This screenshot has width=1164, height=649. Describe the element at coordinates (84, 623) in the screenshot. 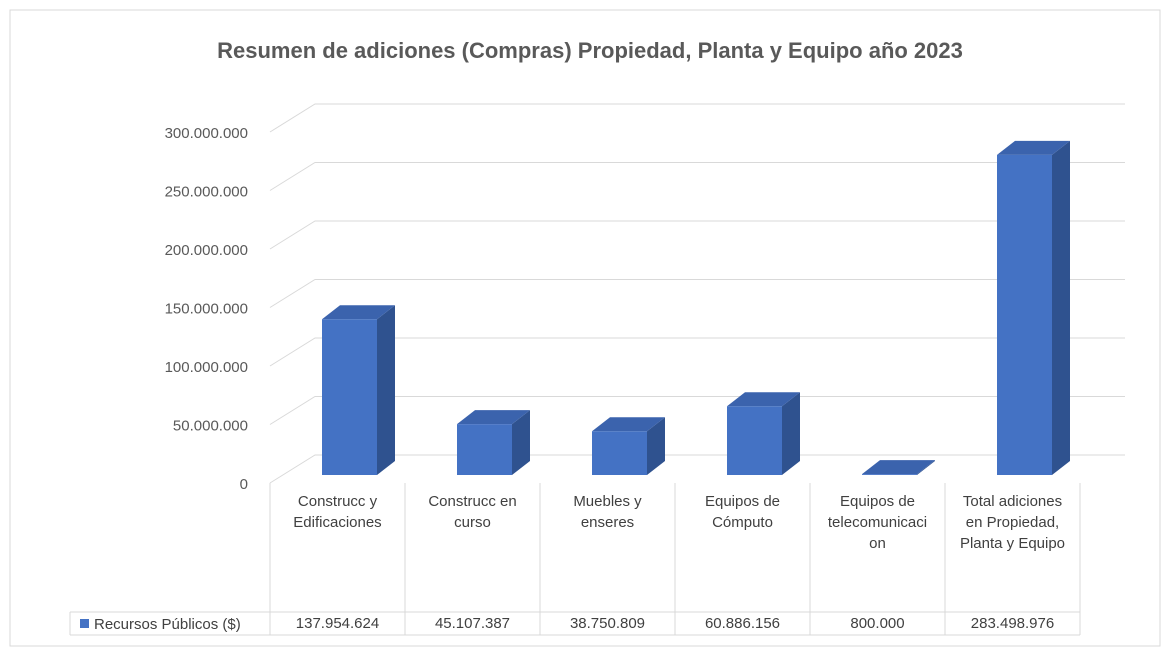

I see `legend-swatch` at that location.